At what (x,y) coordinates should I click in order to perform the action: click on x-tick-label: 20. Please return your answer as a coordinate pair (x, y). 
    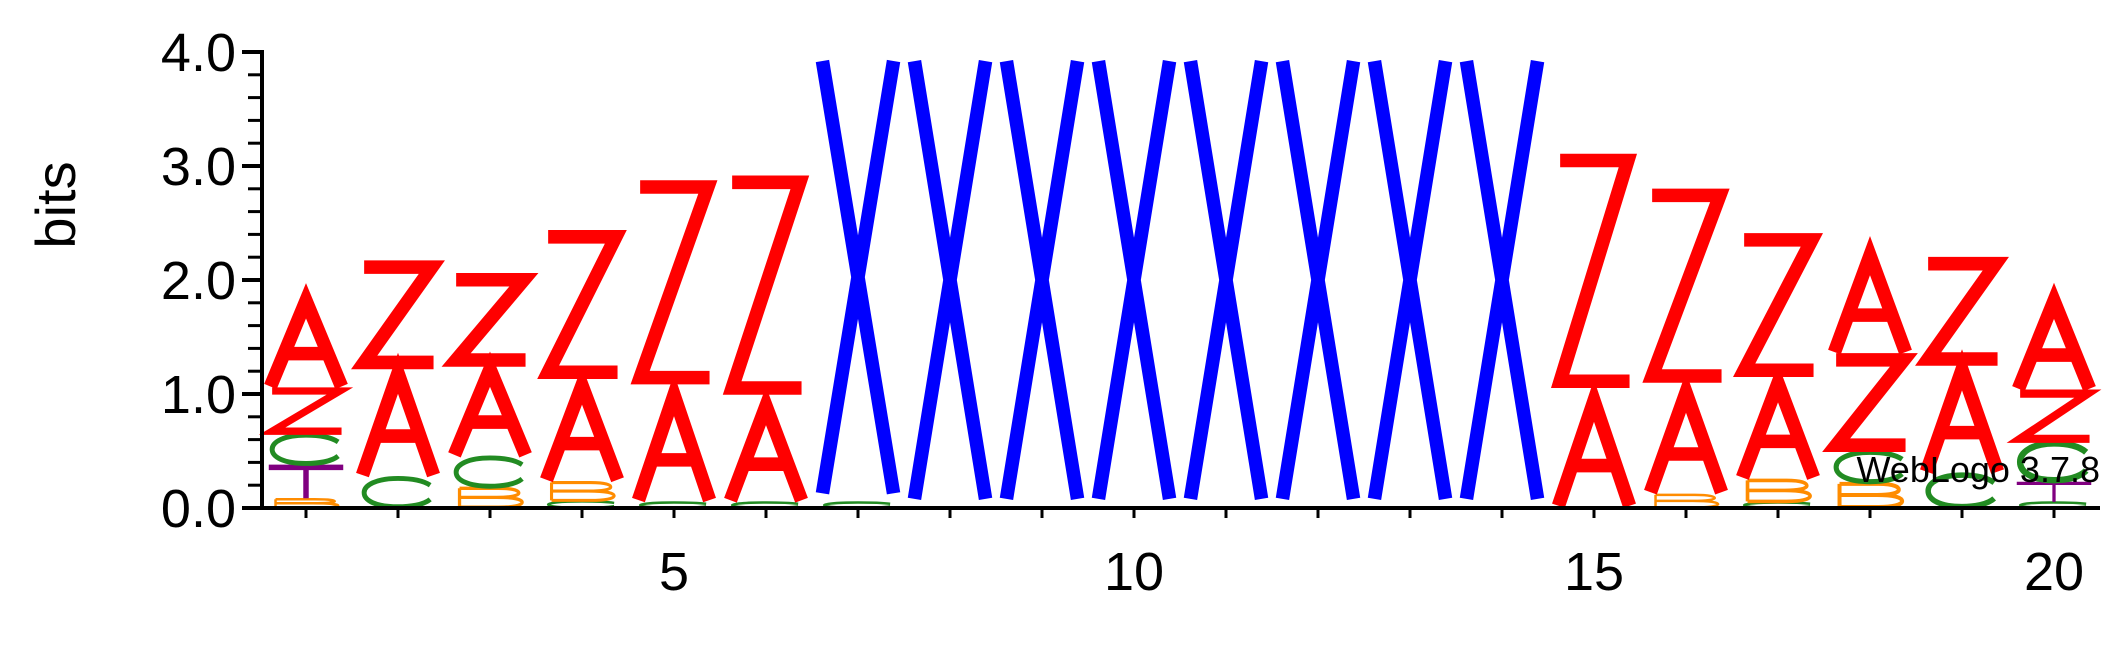
    Looking at the image, I should click on (2054, 572).